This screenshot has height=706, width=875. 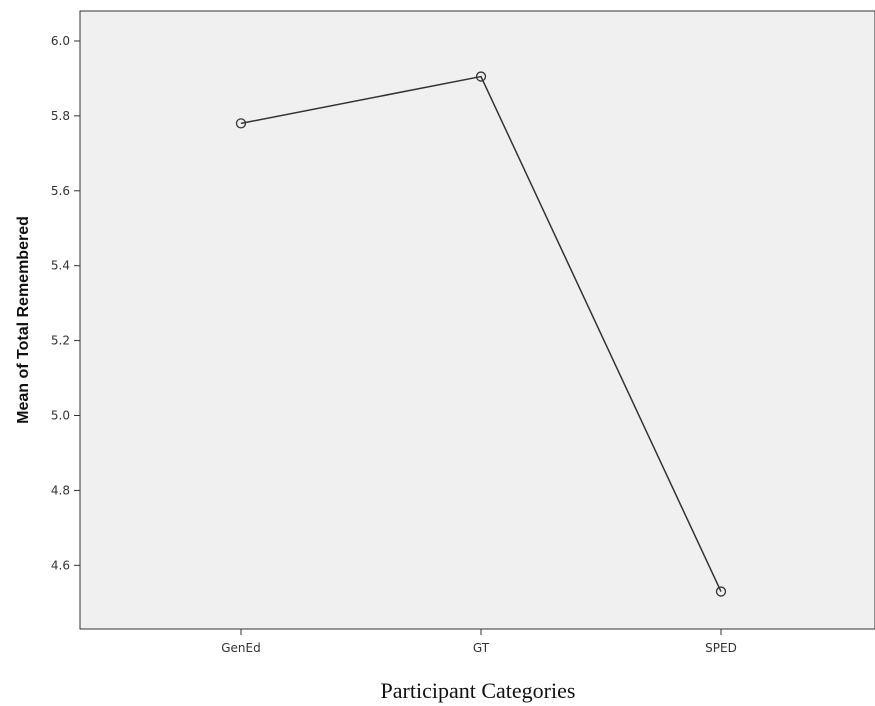 What do you see at coordinates (481, 648) in the screenshot?
I see `x-tick-label: GT` at bounding box center [481, 648].